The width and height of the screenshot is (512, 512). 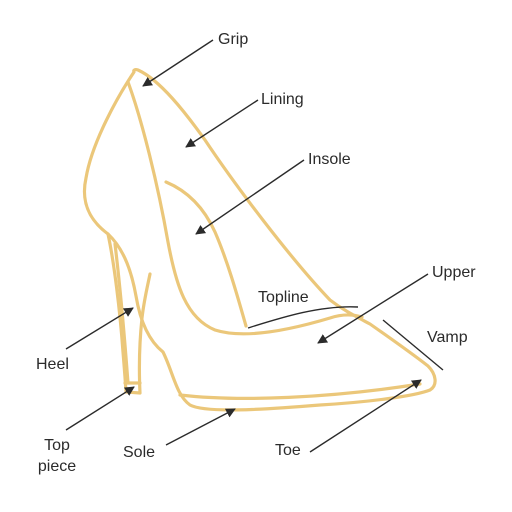 What do you see at coordinates (283, 297) in the screenshot?
I see `label-topline: Topline` at bounding box center [283, 297].